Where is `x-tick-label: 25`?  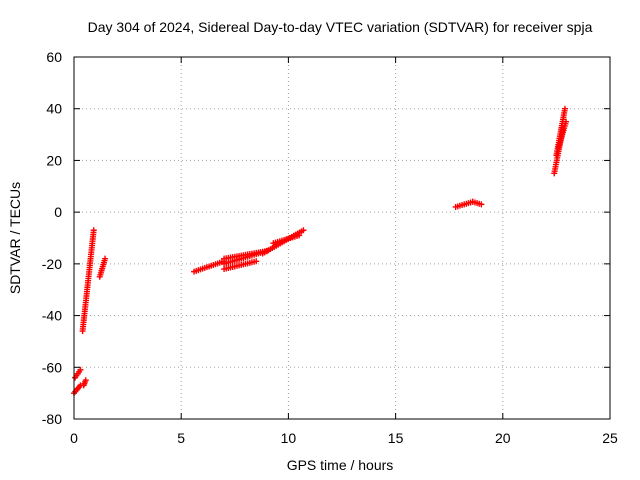
x-tick-label: 25 is located at coordinates (610, 438).